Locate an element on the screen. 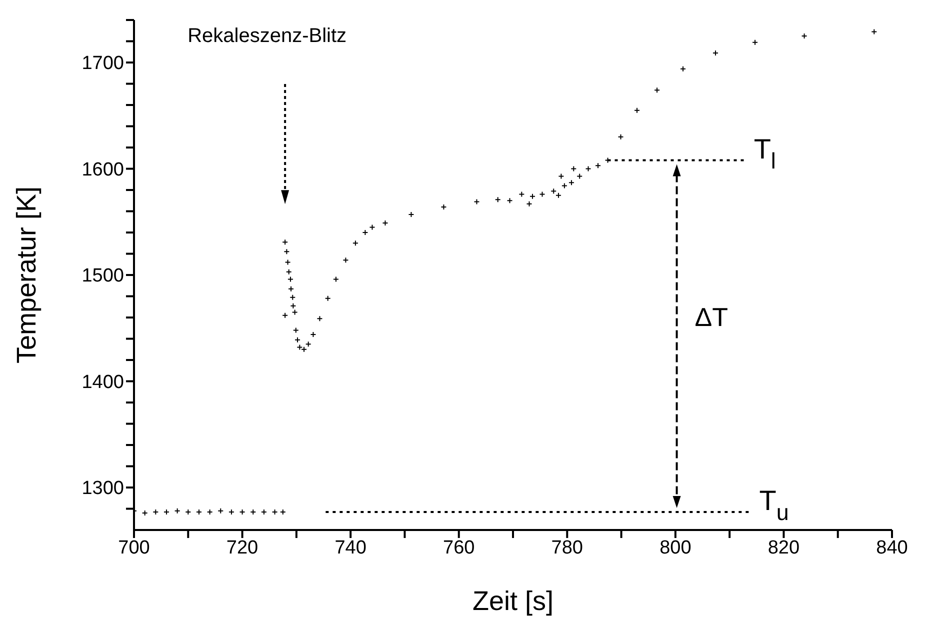 The width and height of the screenshot is (928, 630). y-tick-label: 1400 is located at coordinates (103, 382).